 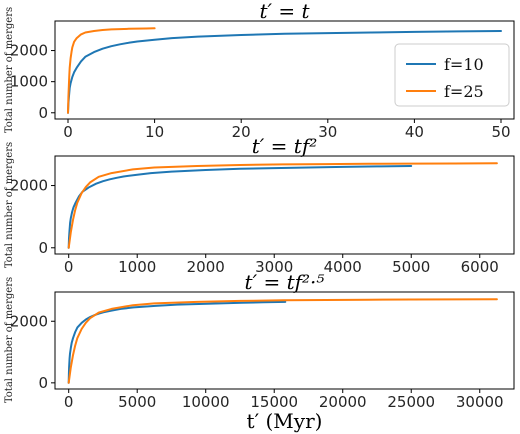 What do you see at coordinates (154, 132) in the screenshot?
I see `x-tick-label: 10` at bounding box center [154, 132].